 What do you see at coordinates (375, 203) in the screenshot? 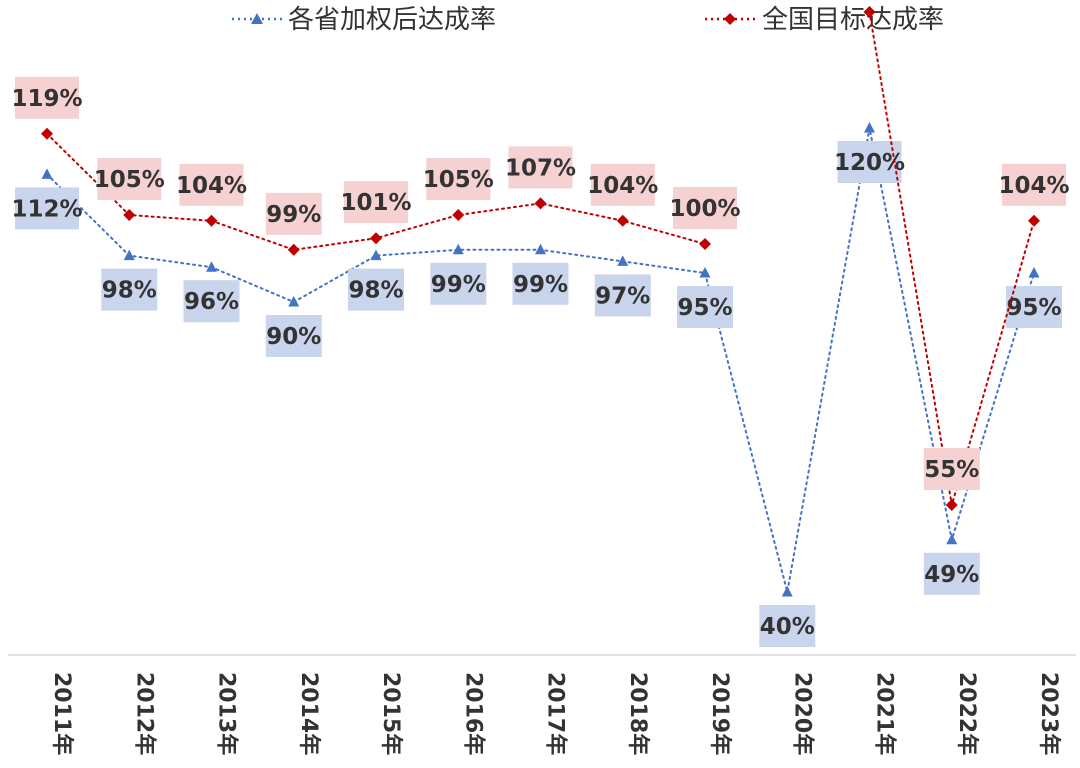
I see `series2-data-label-text: 101%` at bounding box center [375, 203].